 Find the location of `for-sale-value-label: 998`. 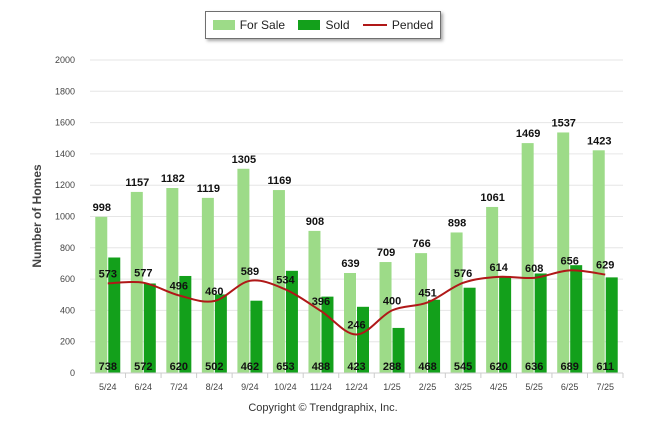

for-sale-value-label: 998 is located at coordinates (102, 208).